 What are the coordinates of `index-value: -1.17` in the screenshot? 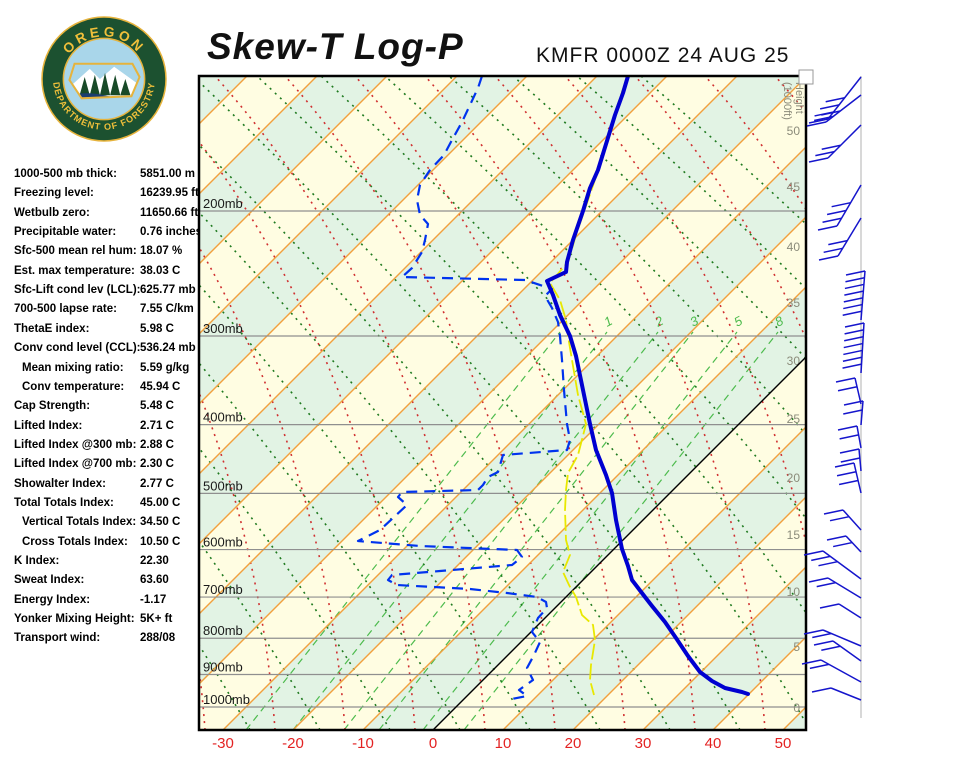 It's located at (153, 599).